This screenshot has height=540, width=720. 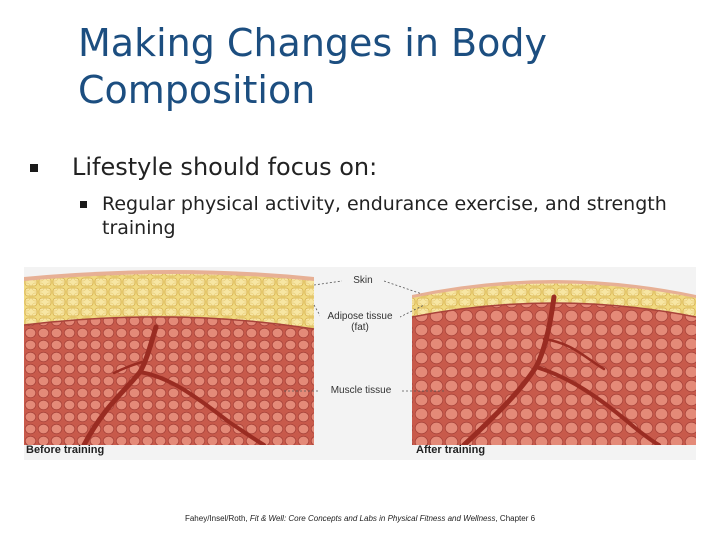 I want to click on slide-title: Making Changes in Body Composition, so click(x=312, y=66).